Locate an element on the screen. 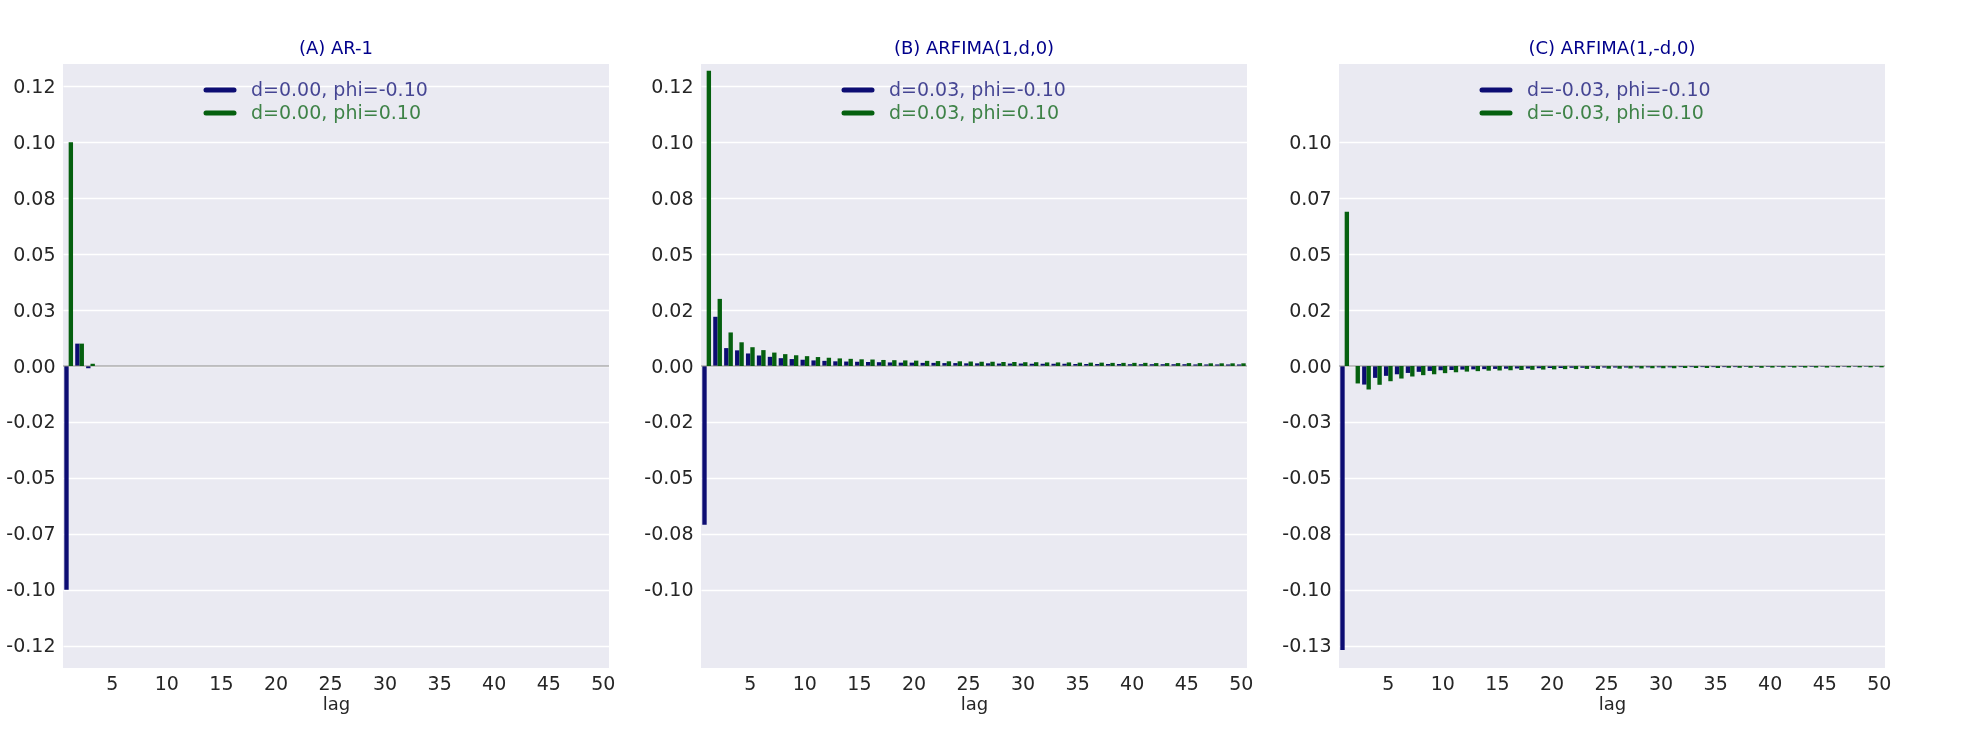 The height and width of the screenshot is (749, 1977). legend-label: d=-0.03, phi=0.10 is located at coordinates (1615, 112).